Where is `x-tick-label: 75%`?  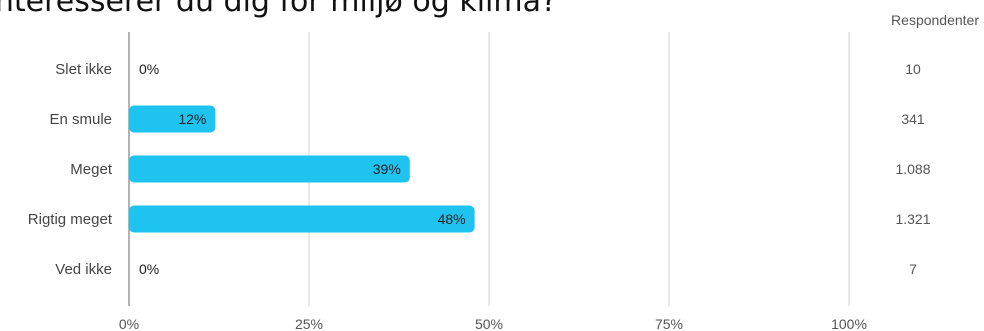
x-tick-label: 75% is located at coordinates (669, 323).